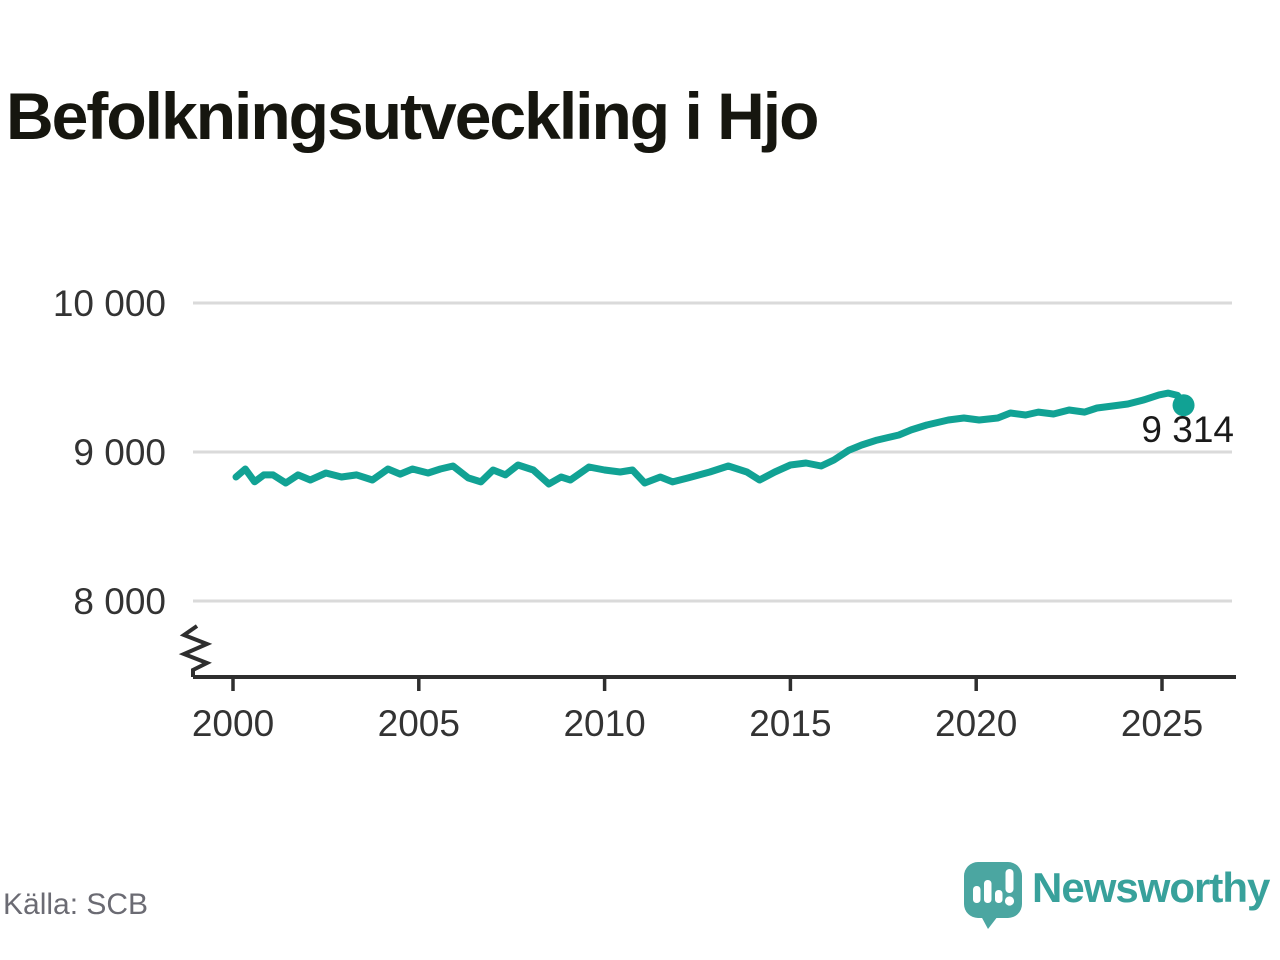 The width and height of the screenshot is (1280, 960). I want to click on y-tick-label-9000: 9 000, so click(119, 452).